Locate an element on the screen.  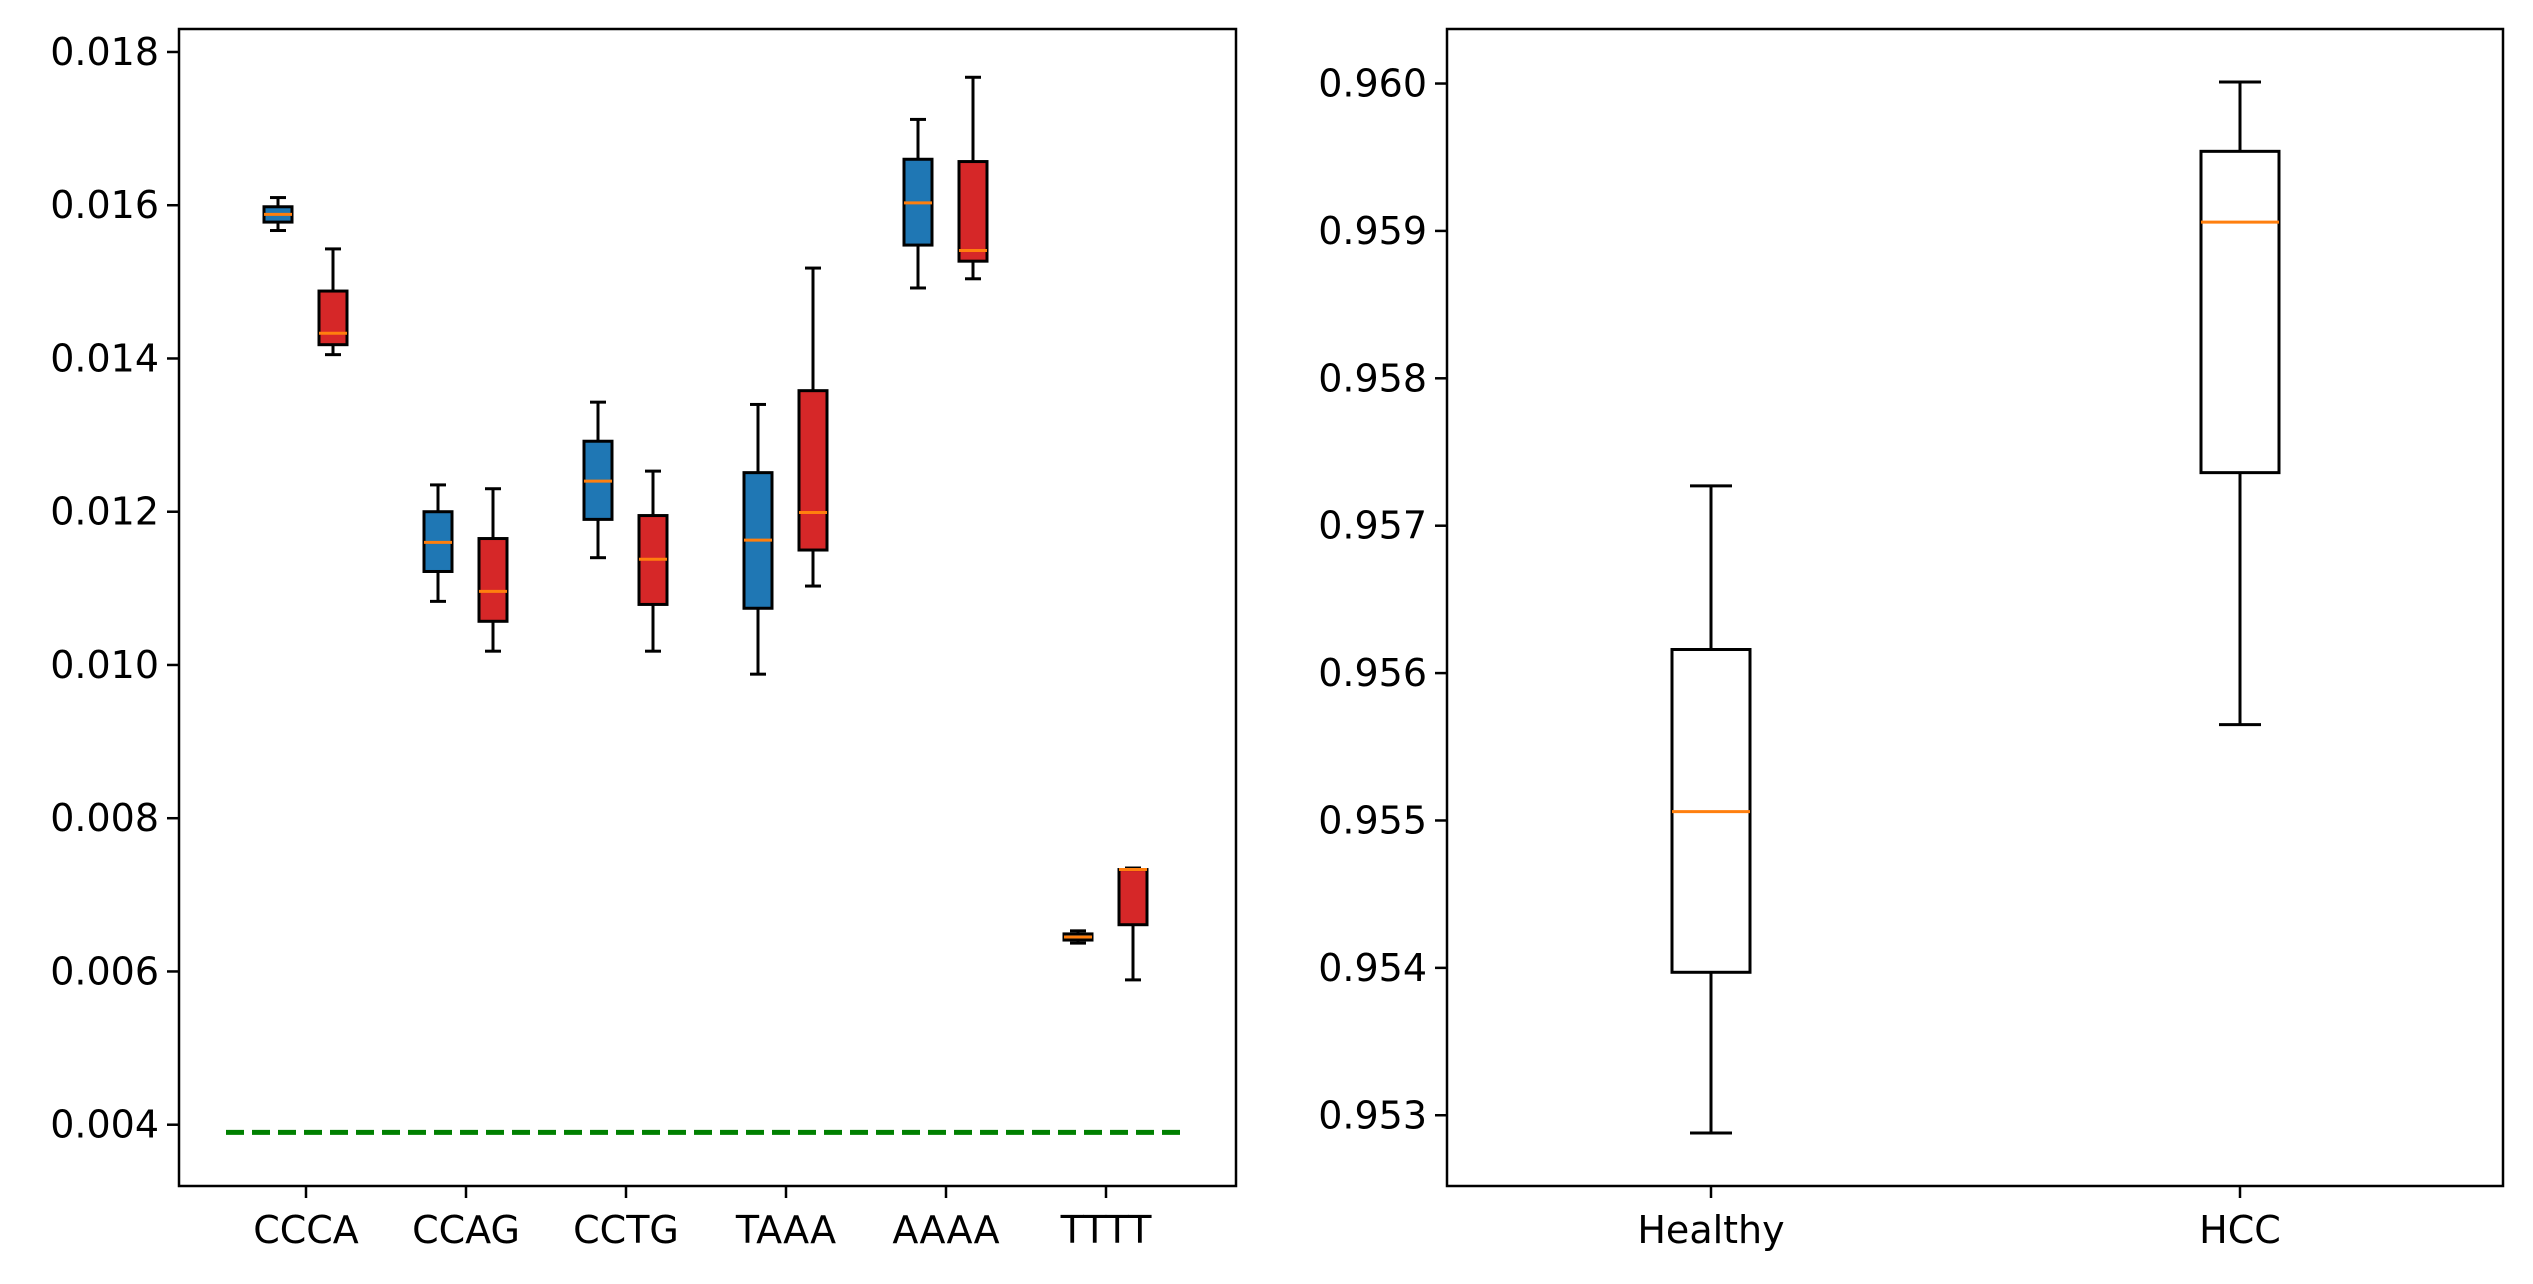
x-tick-label: CCAG is located at coordinates (466, 1230).